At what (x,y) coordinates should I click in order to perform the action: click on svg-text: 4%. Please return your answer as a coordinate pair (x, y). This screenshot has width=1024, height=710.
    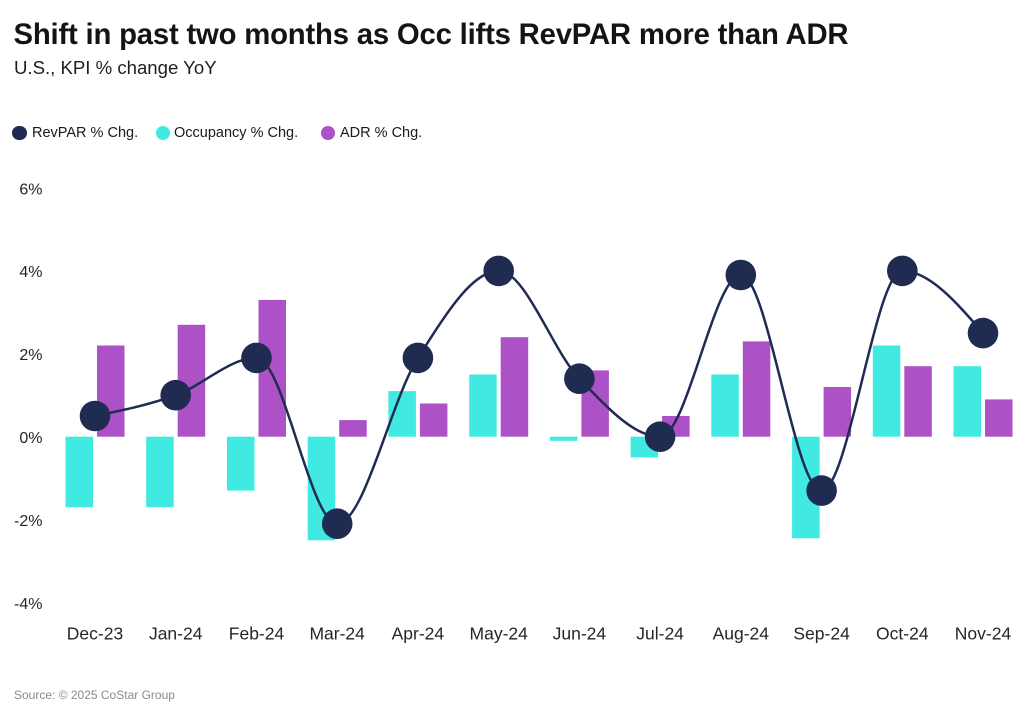
    Looking at the image, I should click on (30, 272).